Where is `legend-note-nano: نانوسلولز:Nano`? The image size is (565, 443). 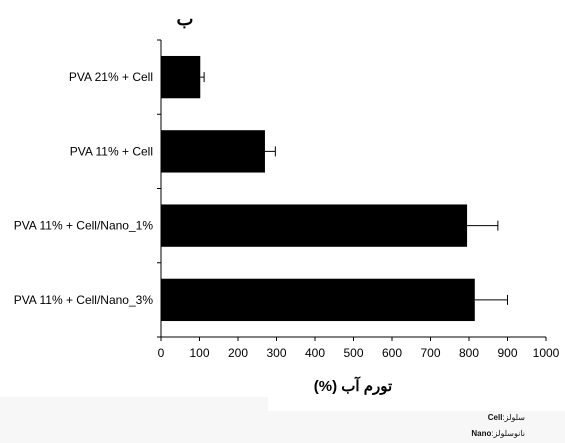 legend-note-nano: نانوسلولز:Nano is located at coordinates (498, 433).